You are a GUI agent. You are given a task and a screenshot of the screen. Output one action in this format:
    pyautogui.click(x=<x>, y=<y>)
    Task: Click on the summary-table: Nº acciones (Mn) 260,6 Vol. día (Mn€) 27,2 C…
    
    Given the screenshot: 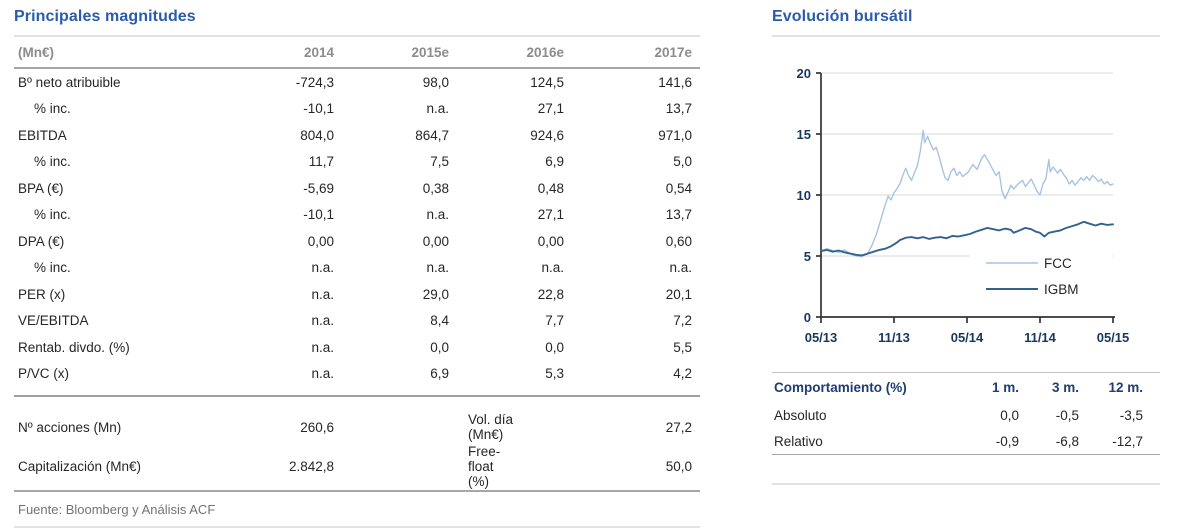 What is the action you would take?
    pyautogui.click(x=357, y=451)
    